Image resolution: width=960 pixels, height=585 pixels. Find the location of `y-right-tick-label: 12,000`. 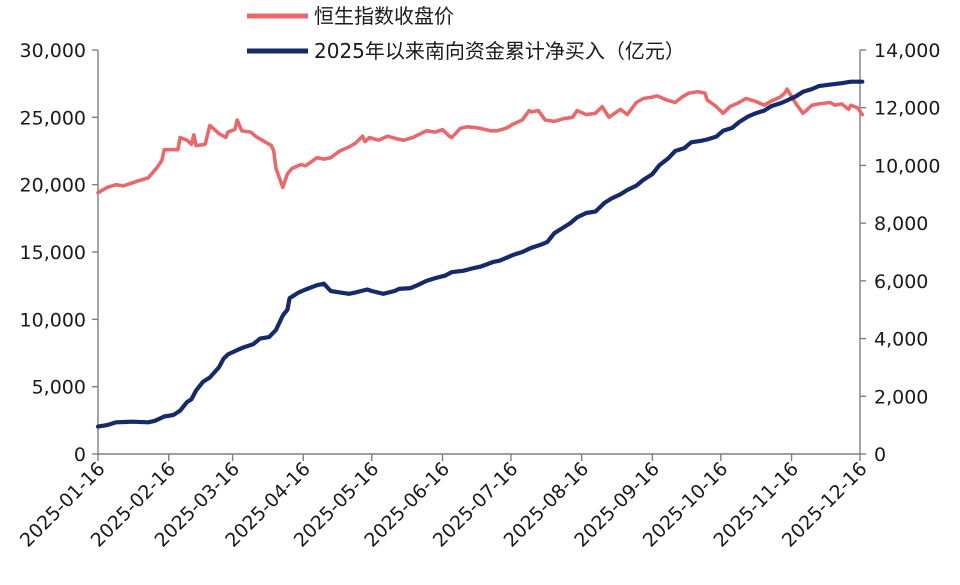

y-right-tick-label: 12,000 is located at coordinates (907, 109).